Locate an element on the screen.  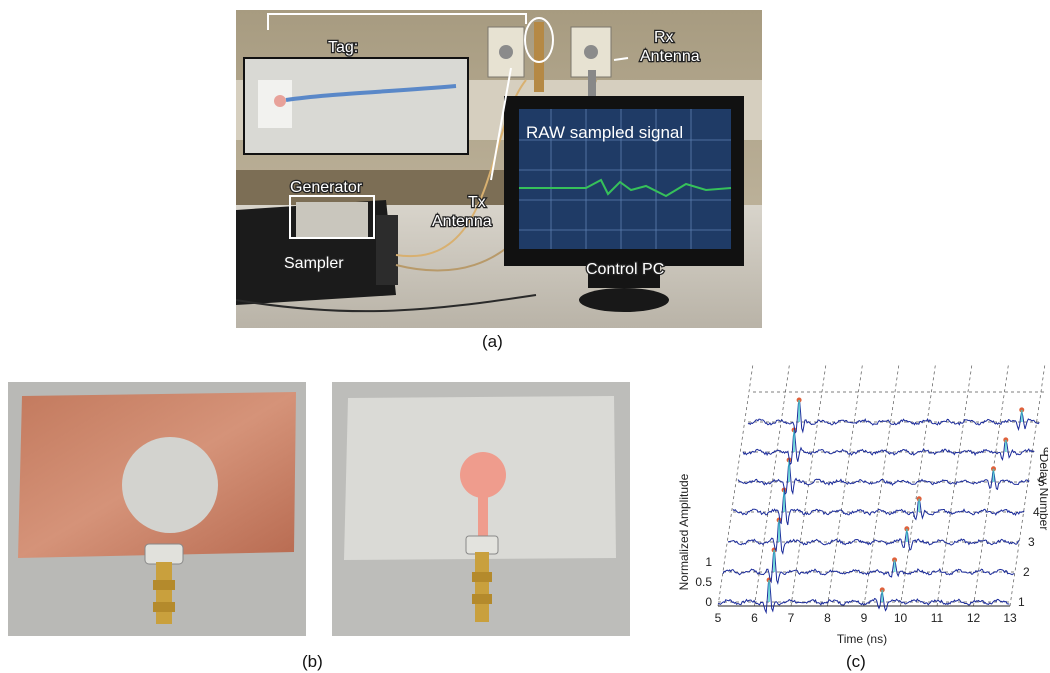
tag-label: Tag: is located at coordinates (343, 47).